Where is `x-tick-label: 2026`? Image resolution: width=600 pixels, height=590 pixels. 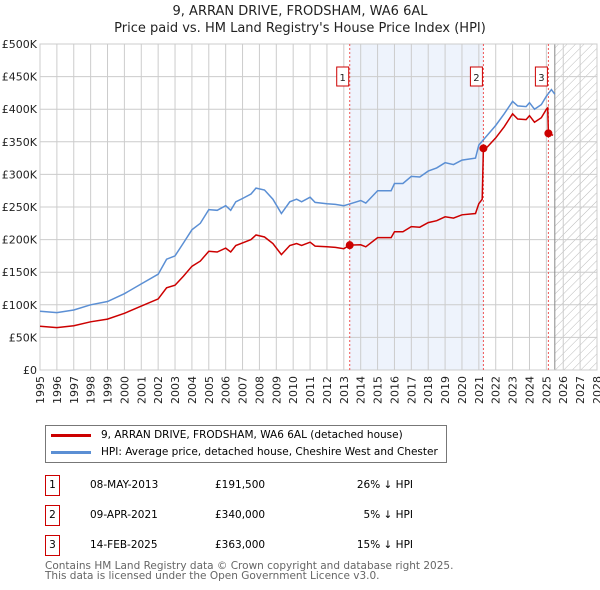
x-tick-label: 2026 is located at coordinates (563, 390).